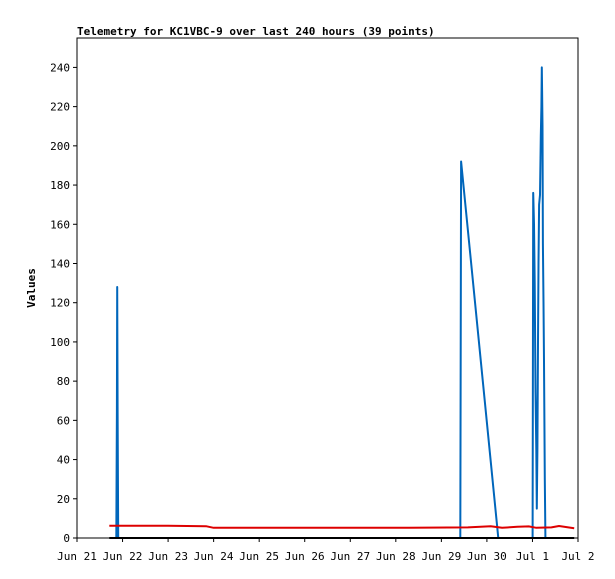  What do you see at coordinates (63, 499) in the screenshot?
I see `y-tick-label: 20` at bounding box center [63, 499].